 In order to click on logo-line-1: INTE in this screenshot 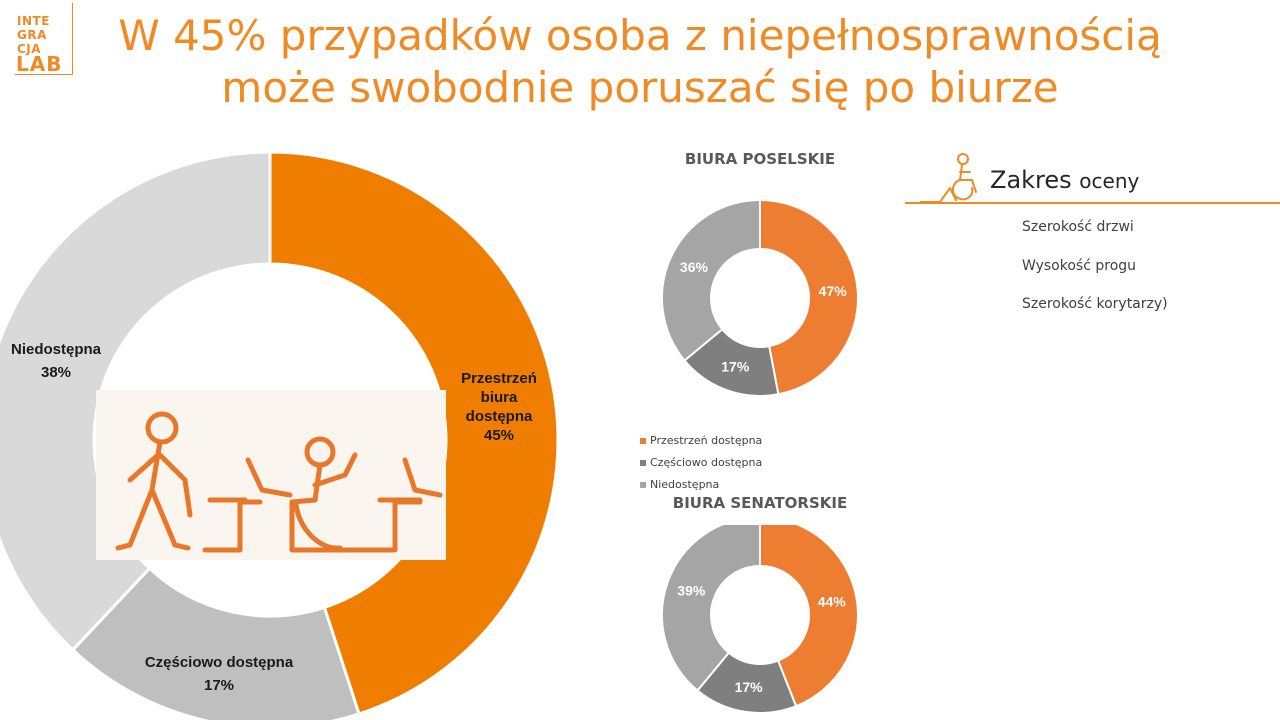, I will do `click(33, 21)`.